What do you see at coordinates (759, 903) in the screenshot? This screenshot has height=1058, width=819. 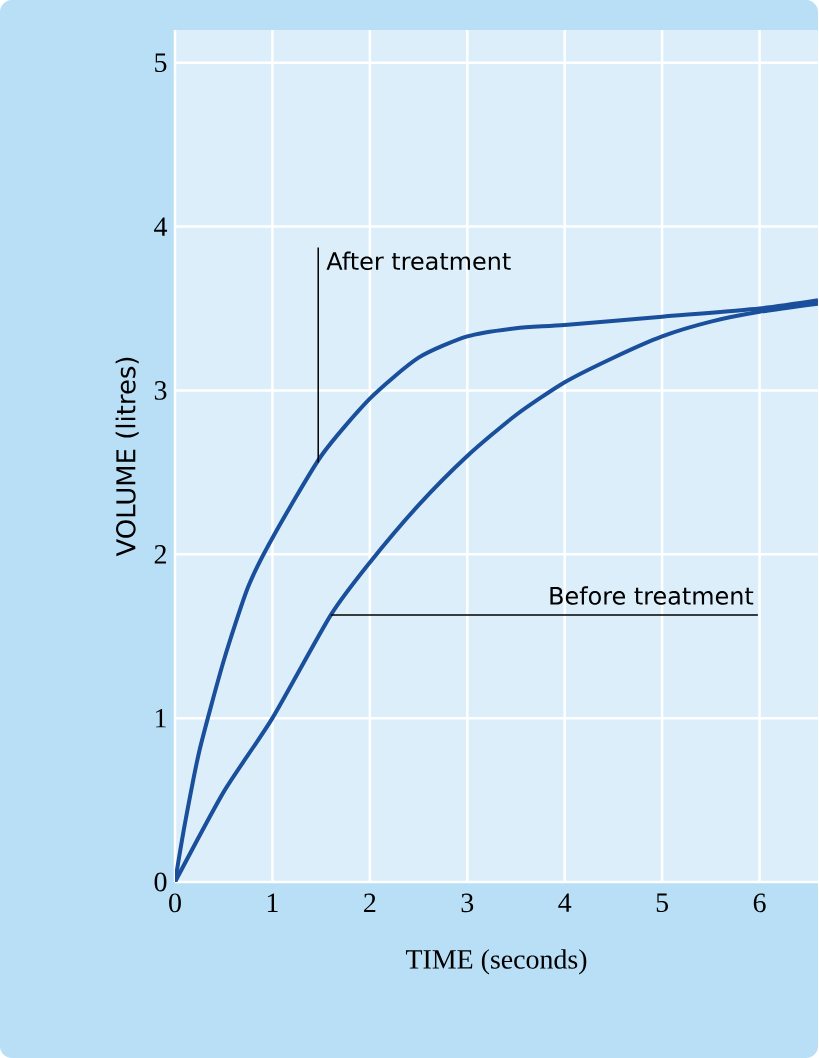 I see `x-tick-label: 6` at bounding box center [759, 903].